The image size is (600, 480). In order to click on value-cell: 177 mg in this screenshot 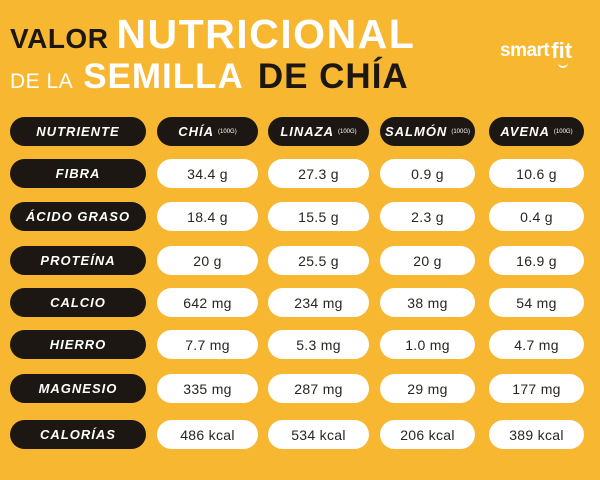, I will do `click(536, 388)`.